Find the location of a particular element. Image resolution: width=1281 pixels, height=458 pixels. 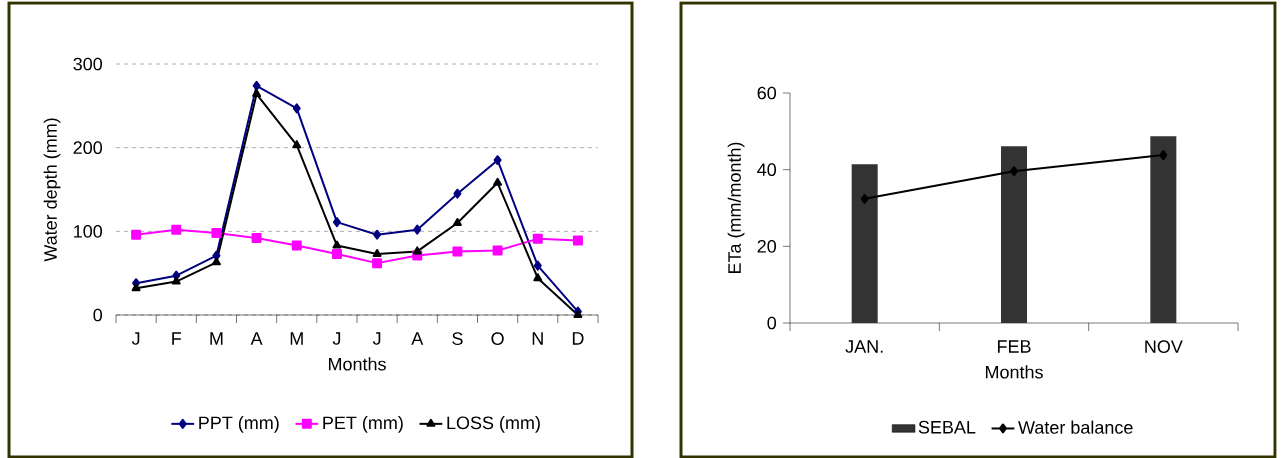

x-tick-label: F is located at coordinates (177, 338).